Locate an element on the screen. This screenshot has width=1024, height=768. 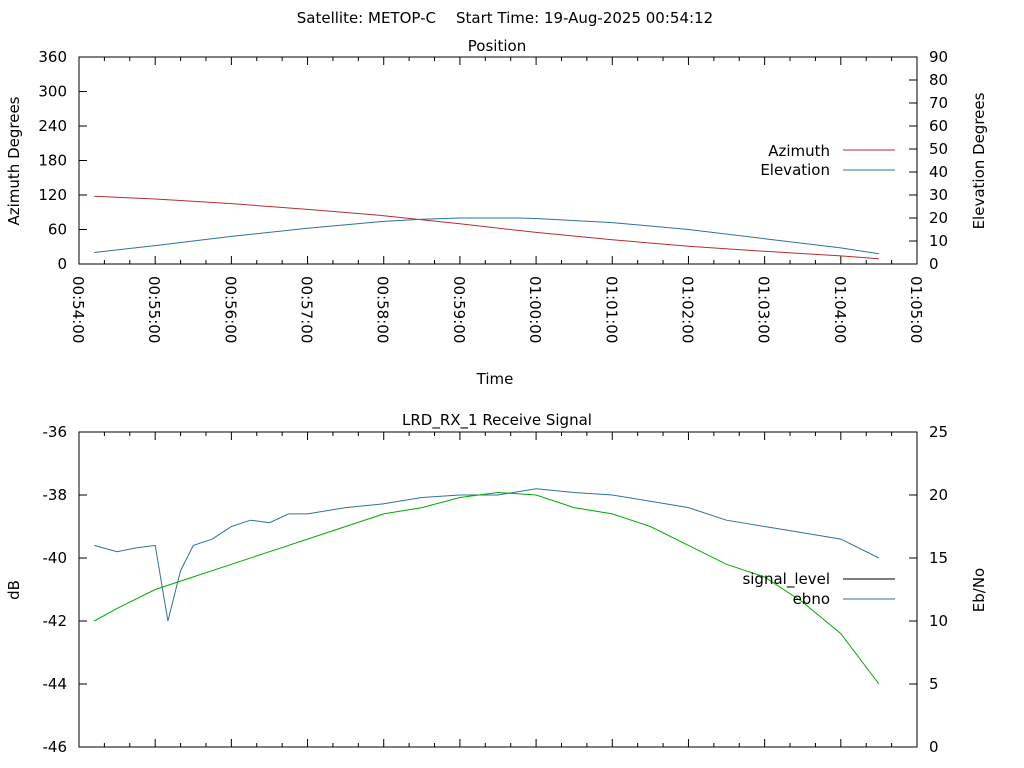
header-satellite: Satellite: METOP-C is located at coordinates (366, 18).